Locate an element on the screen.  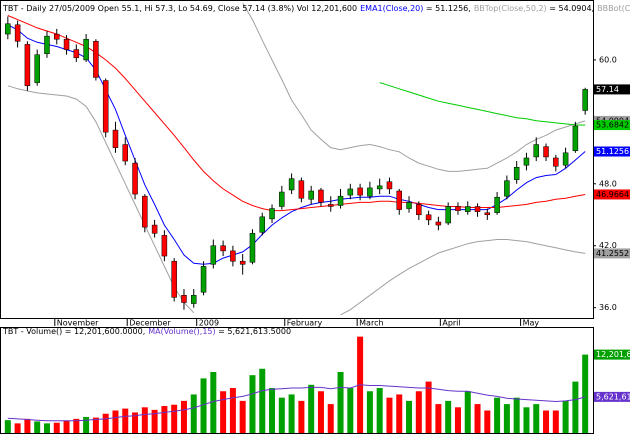
value-tag: 41.2552 is located at coordinates (612, 253).